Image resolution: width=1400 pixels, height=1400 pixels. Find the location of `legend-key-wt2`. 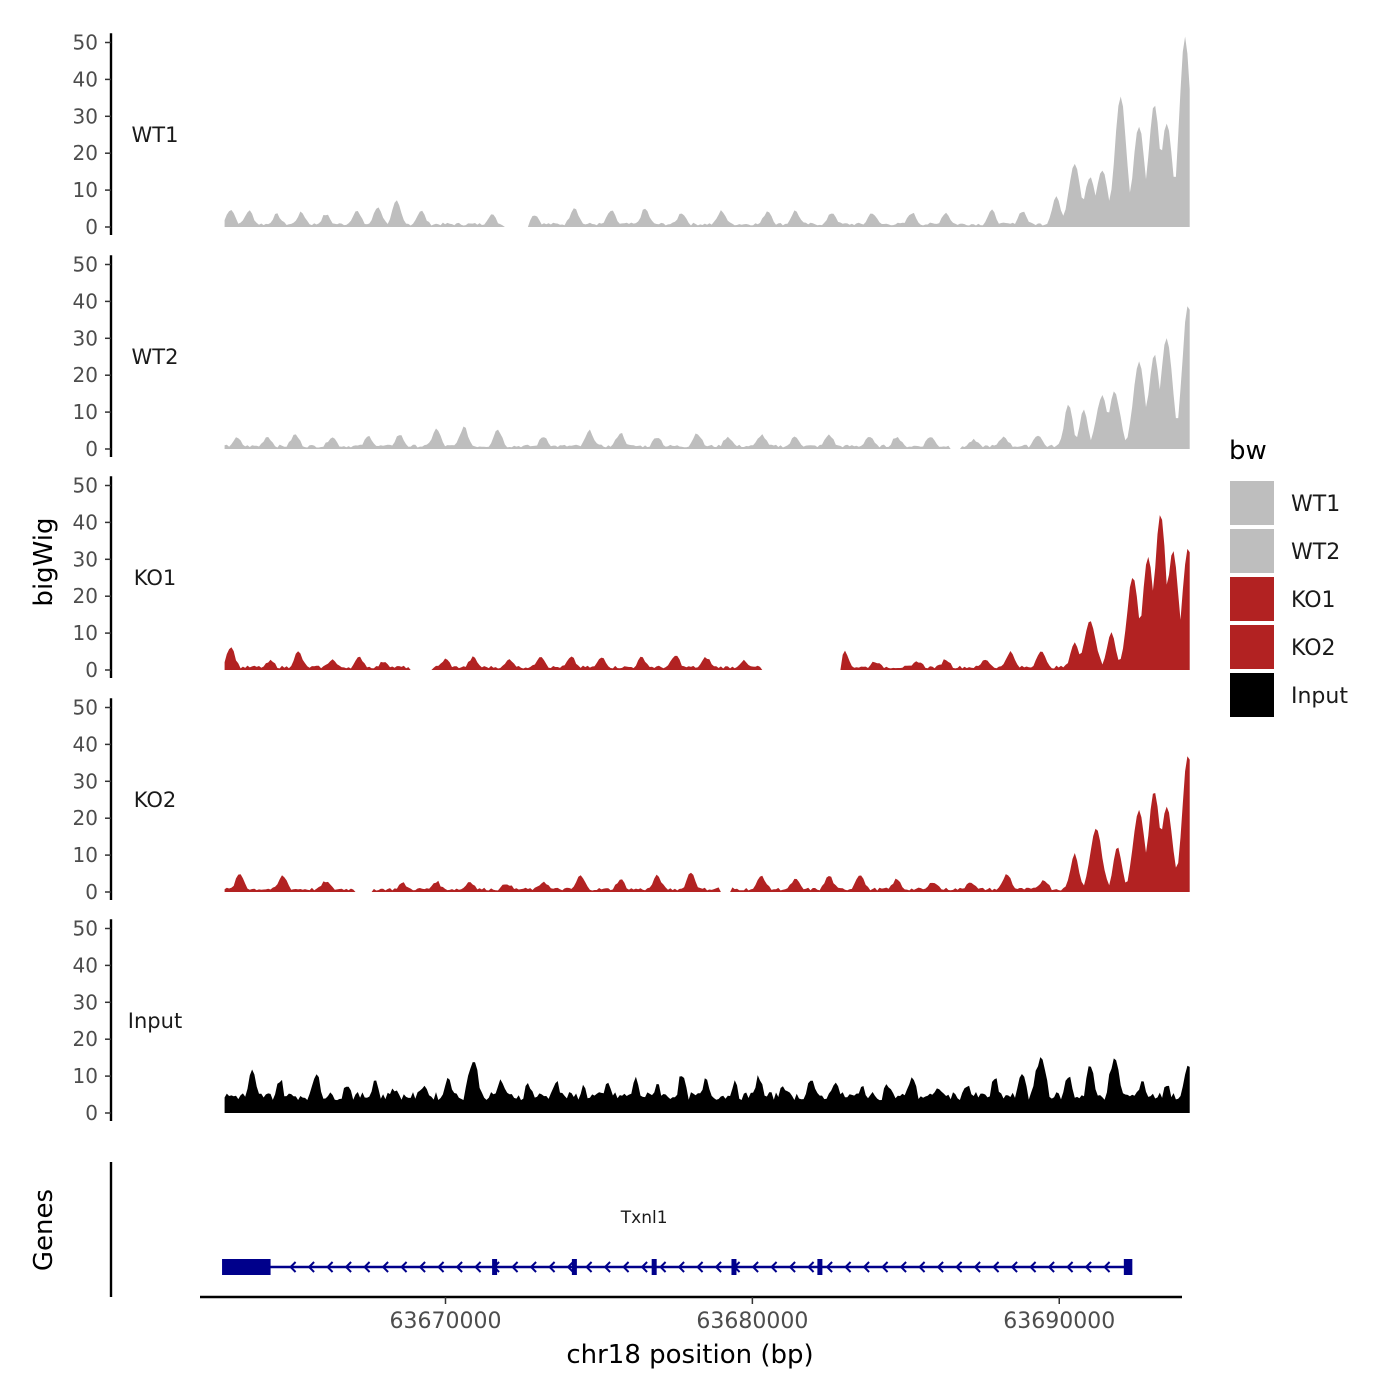

legend-key-wt2 is located at coordinates (1252, 551).